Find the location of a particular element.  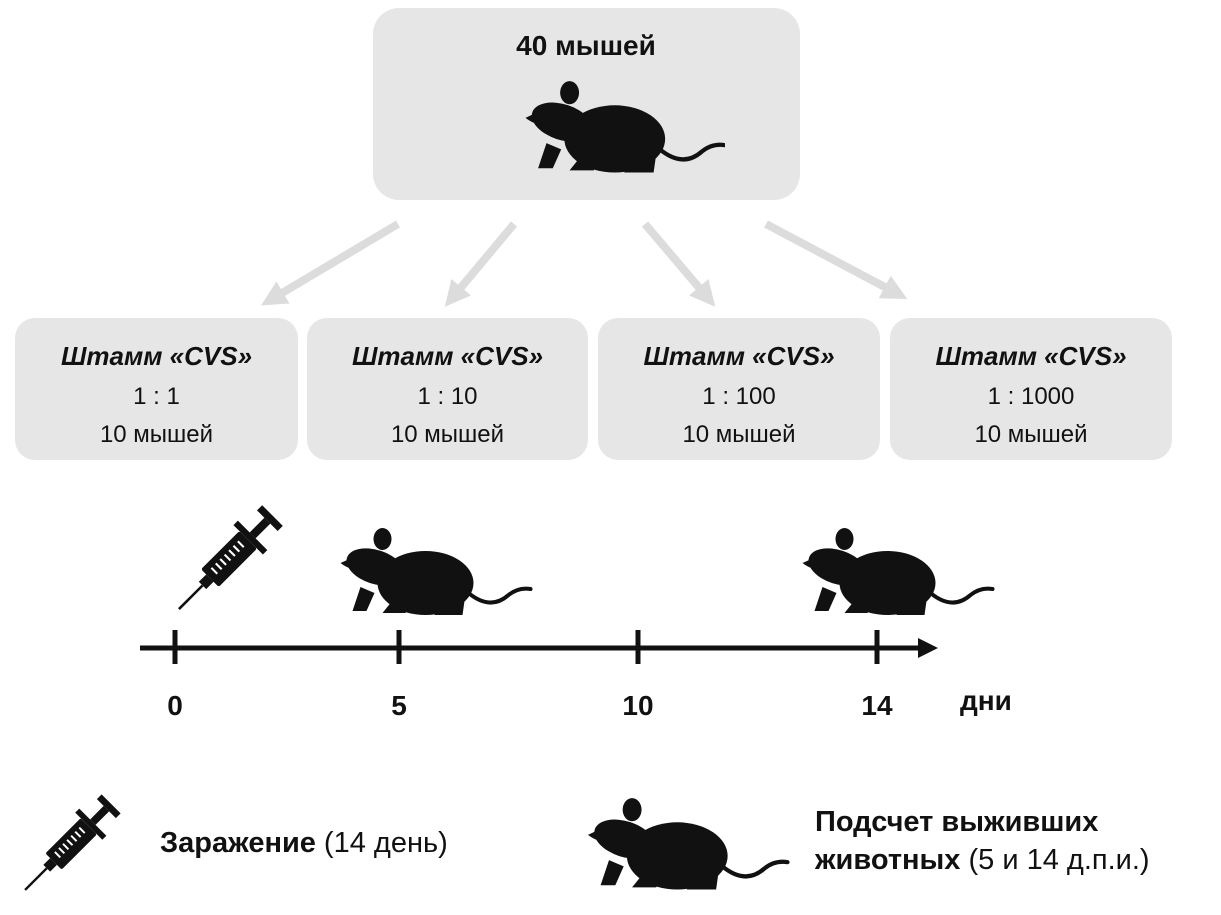

timeline-unit: дни is located at coordinates (986, 700).